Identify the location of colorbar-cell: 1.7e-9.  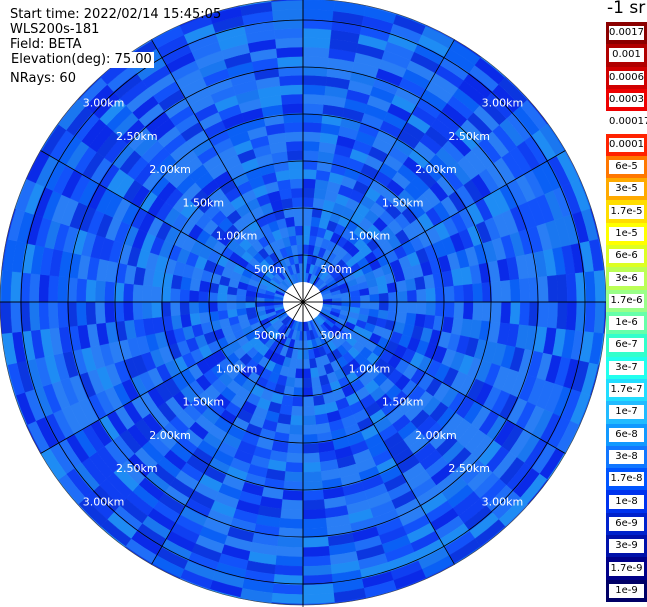
(626, 569).